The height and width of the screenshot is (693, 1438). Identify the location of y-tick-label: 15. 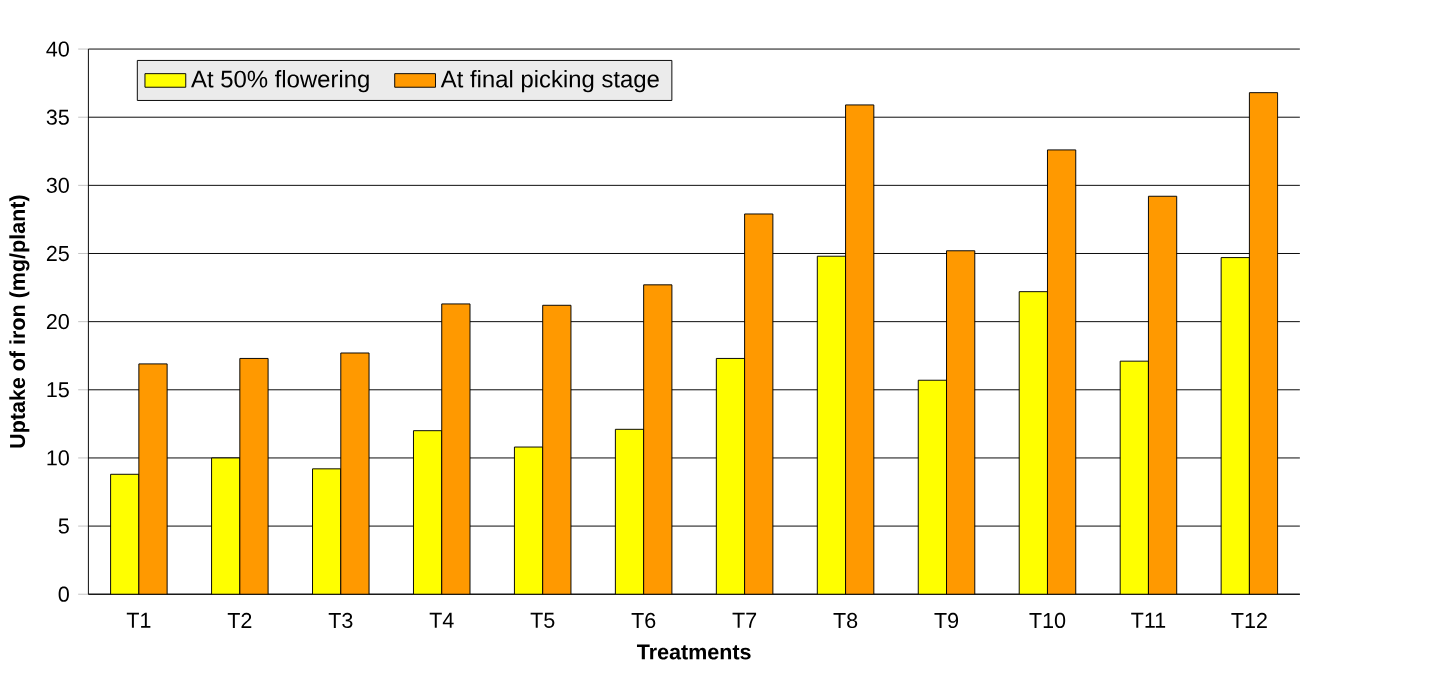
(58, 390).